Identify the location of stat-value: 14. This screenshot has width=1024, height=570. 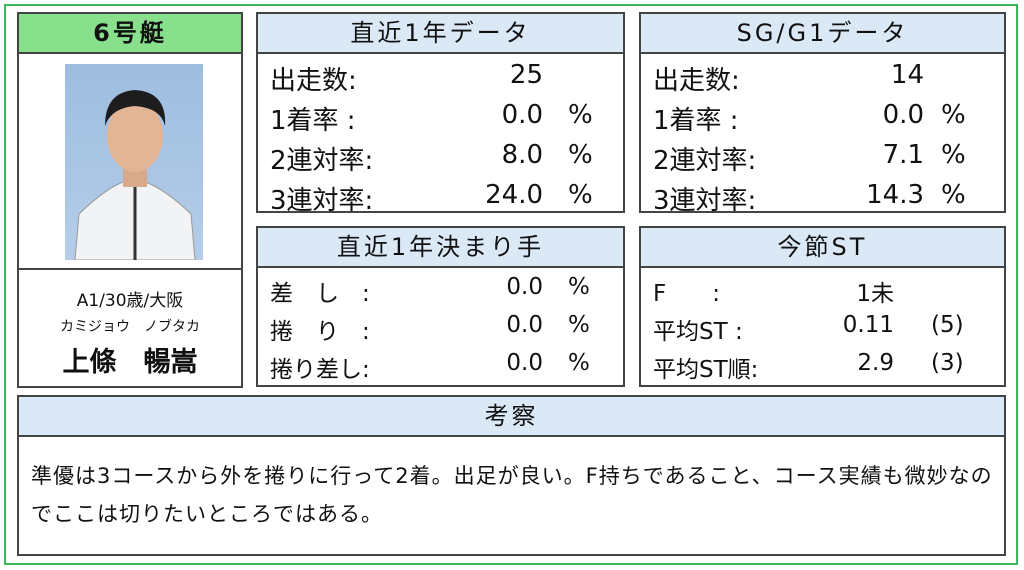
(907, 75).